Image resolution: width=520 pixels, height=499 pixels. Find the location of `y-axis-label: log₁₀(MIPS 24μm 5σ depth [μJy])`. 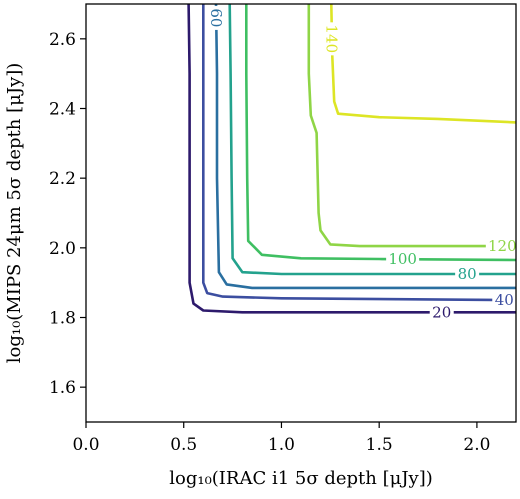

y-axis-label: log₁₀(MIPS 24μm 5σ depth [μJy]) is located at coordinates (14, 213).